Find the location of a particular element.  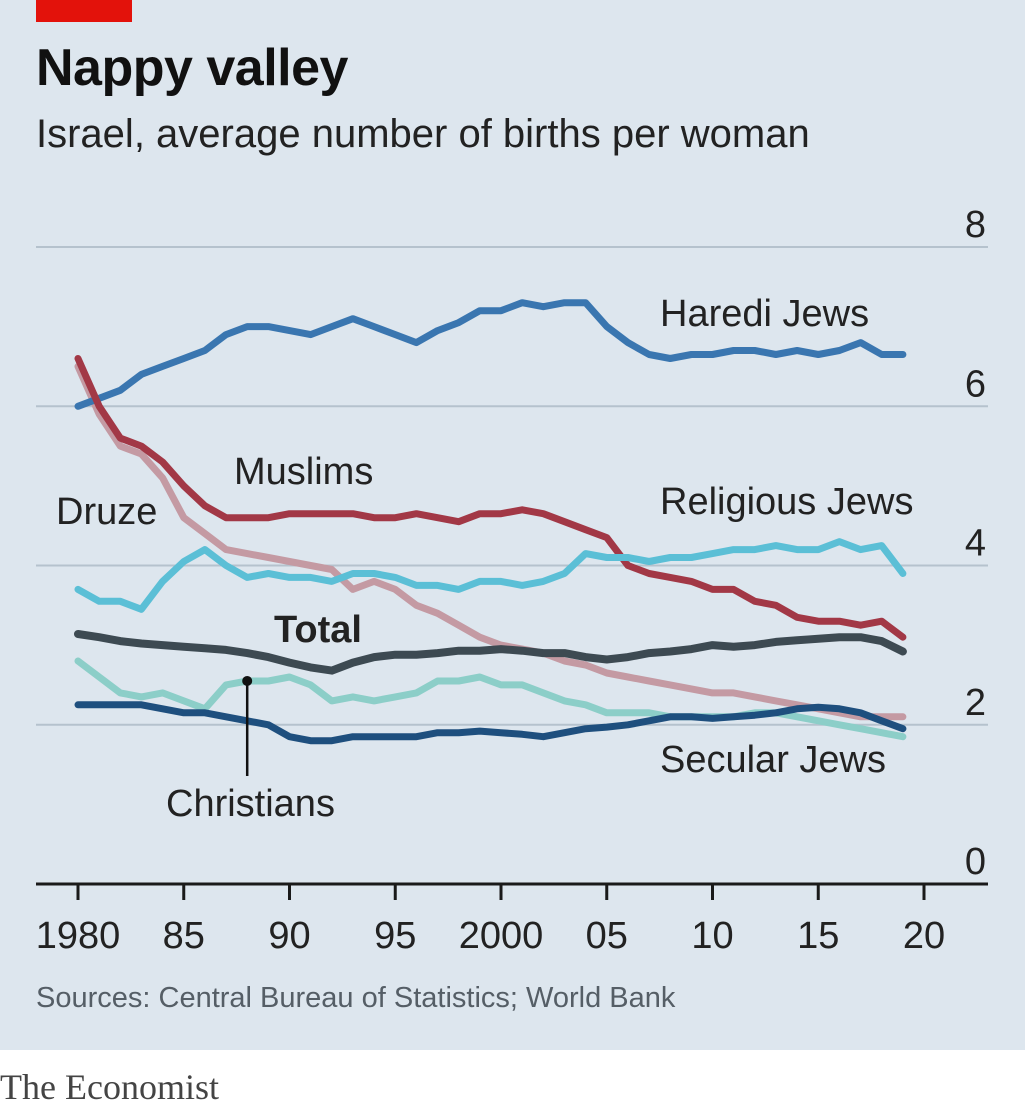

x-tick-label-2005: 05 is located at coordinates (607, 936).